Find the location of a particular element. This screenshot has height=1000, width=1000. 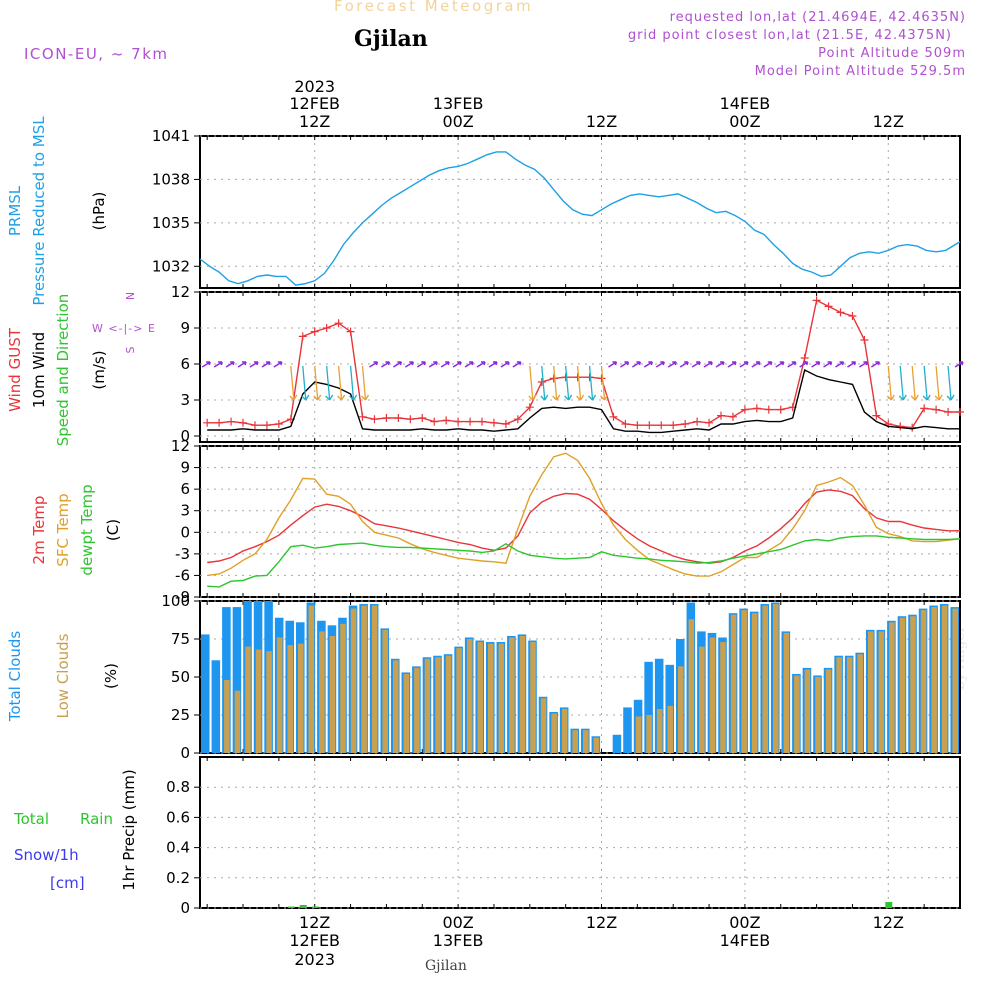

y-tick-label: 0 is located at coordinates (185, 753).